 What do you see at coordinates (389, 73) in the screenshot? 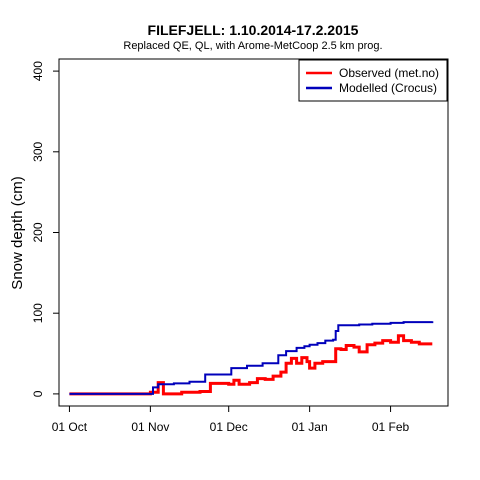
I see `legend-observed-label: Observed (met.no)` at bounding box center [389, 73].